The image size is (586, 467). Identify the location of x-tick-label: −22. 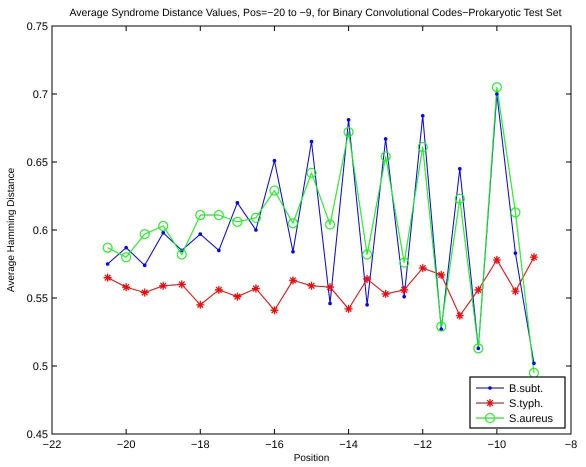
(52, 445).